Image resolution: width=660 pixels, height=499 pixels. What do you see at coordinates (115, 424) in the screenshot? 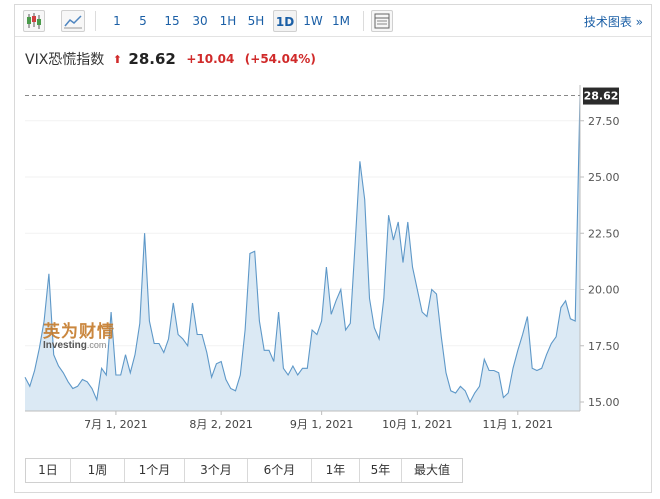
I see `x-tick-label: 7月 1, 2021` at bounding box center [115, 424].